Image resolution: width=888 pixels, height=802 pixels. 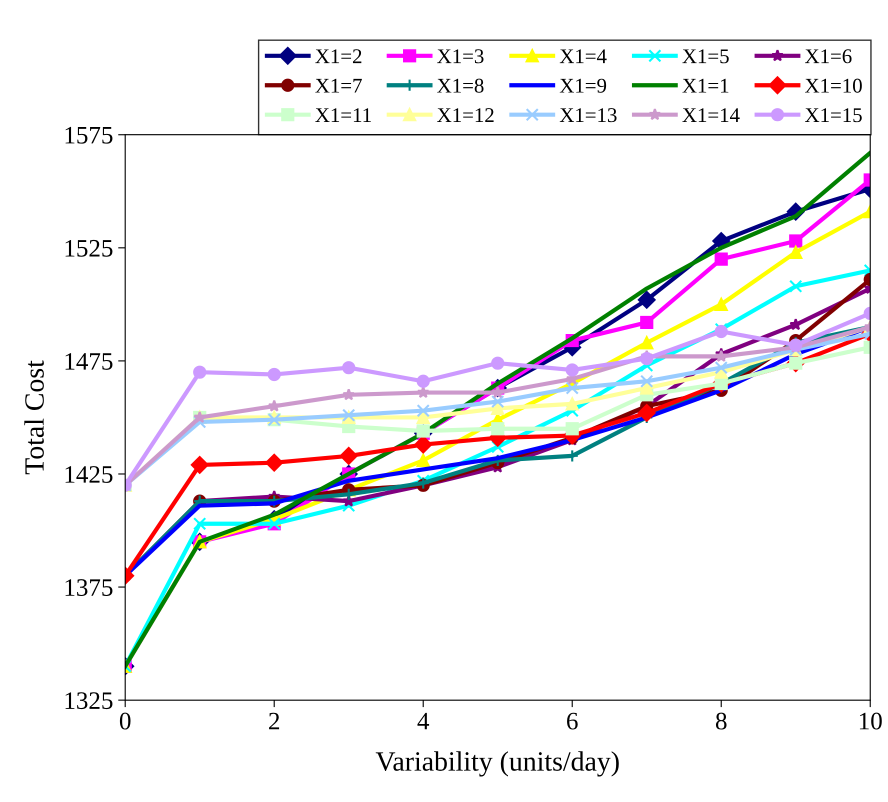 What do you see at coordinates (583, 56) in the screenshot?
I see `legend-label: X1=4` at bounding box center [583, 56].